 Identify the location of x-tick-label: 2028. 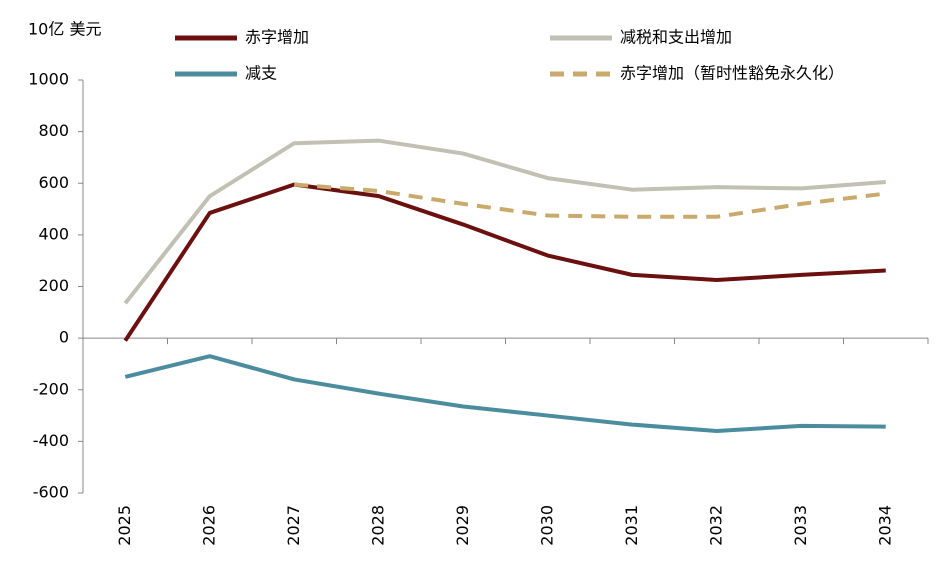
(377, 525).